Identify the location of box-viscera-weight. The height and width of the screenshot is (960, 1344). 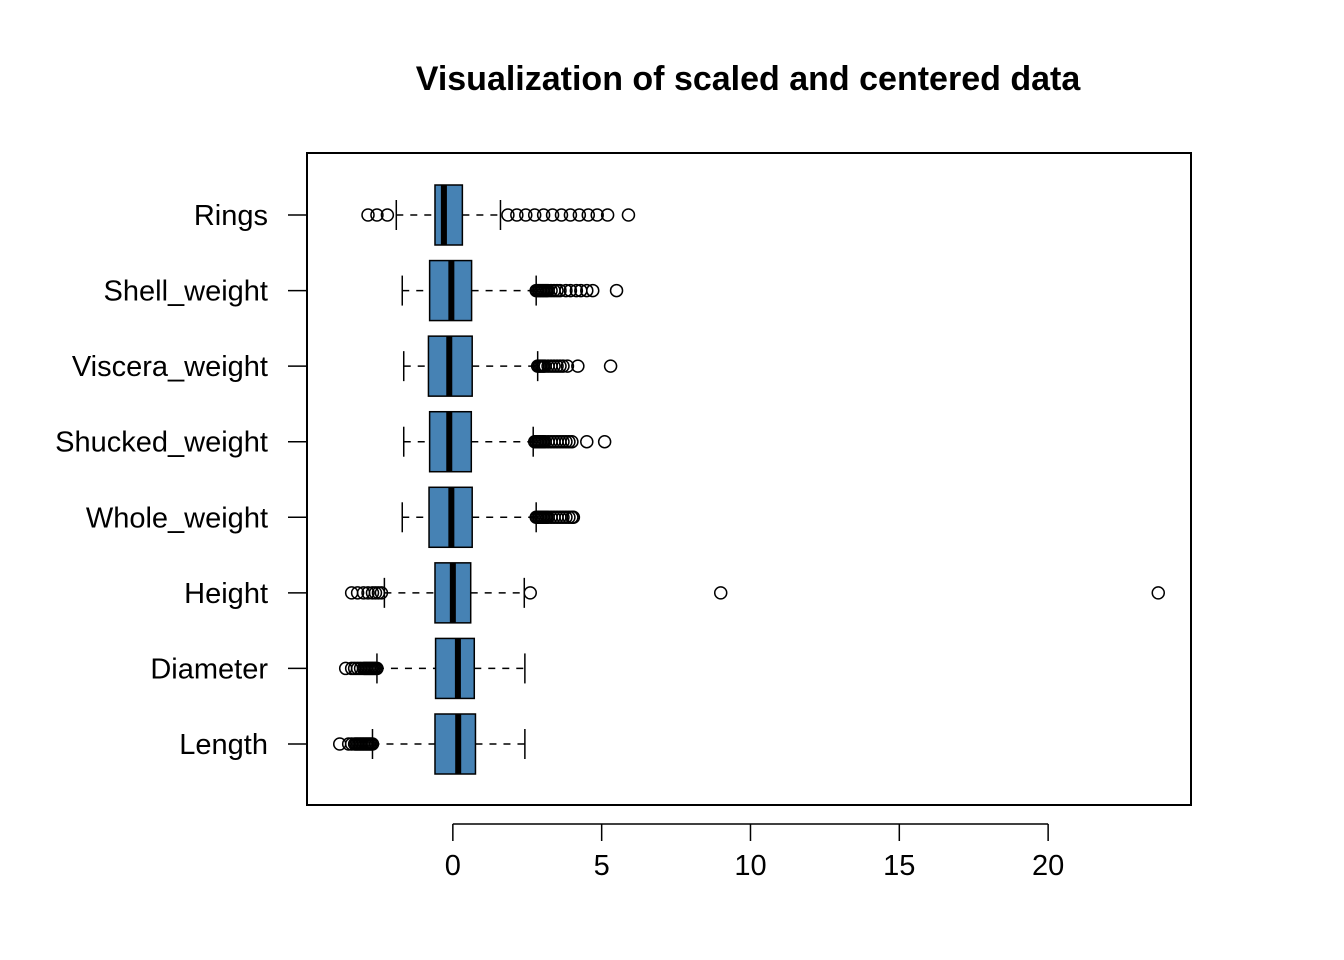
(510, 366).